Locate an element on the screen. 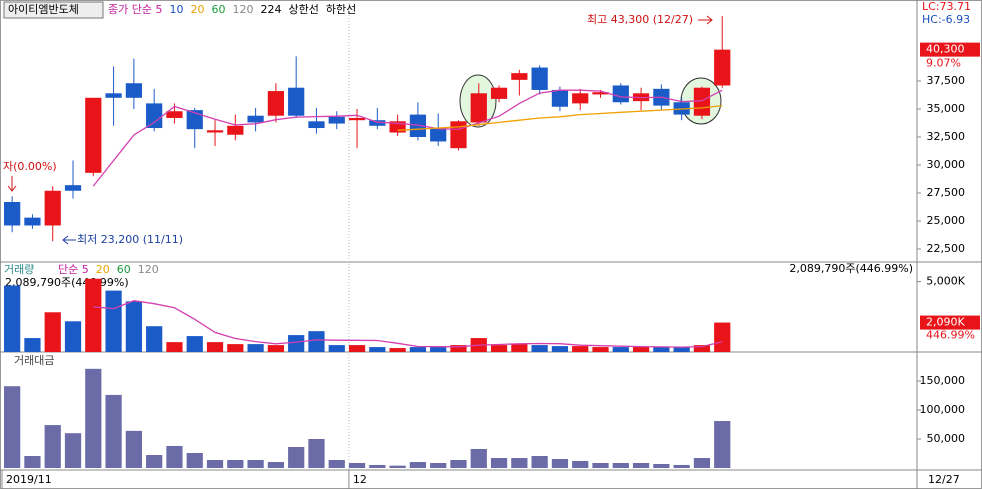  low-annotation: 최저 23,200 (11/11) is located at coordinates (130, 239).